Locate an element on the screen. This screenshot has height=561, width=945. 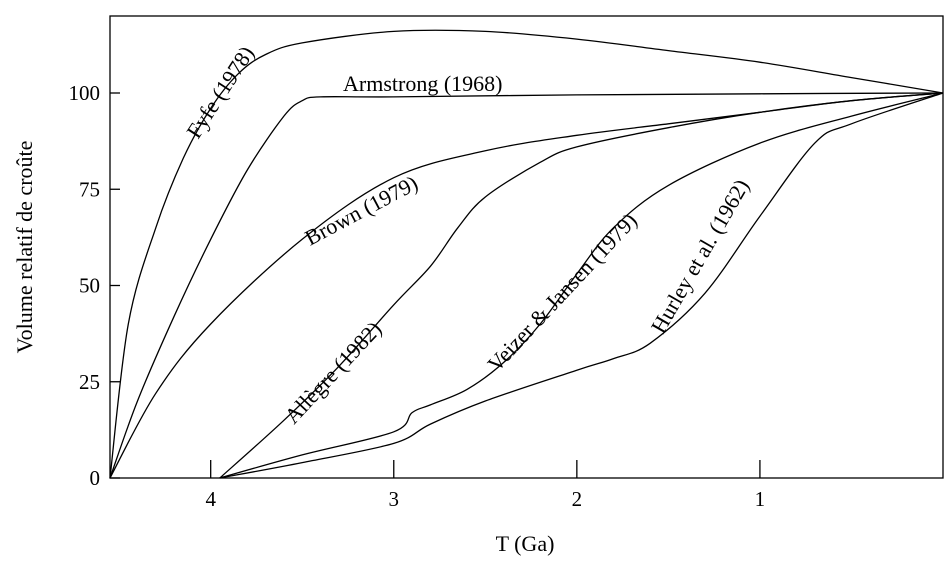
y-axis-title: Volume relatif de croûte is located at coordinates (24, 247).